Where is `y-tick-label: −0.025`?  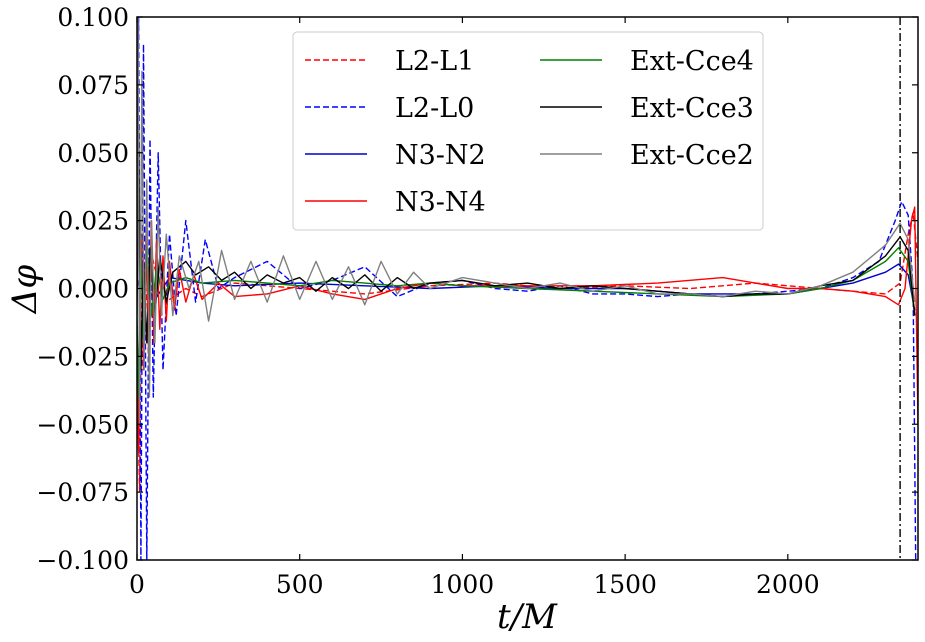
y-tick-label: −0.025 is located at coordinates (82, 356).